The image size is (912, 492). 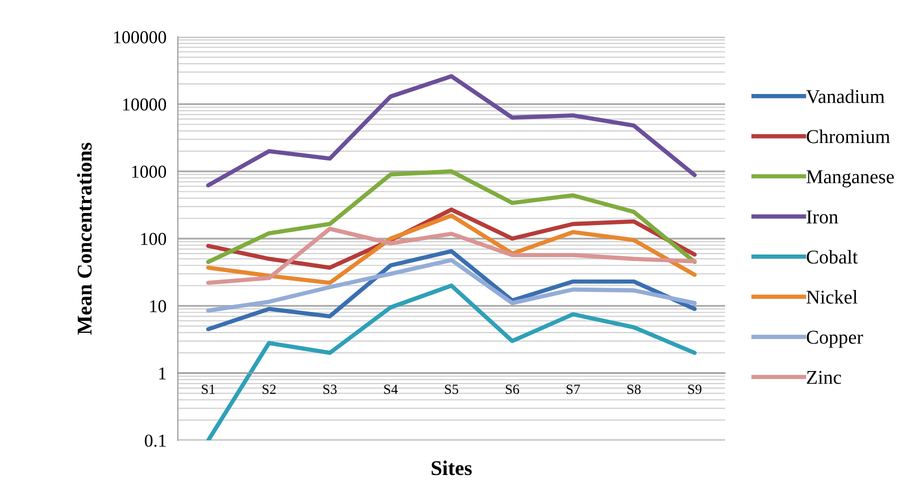 I want to click on legend-label: Vanadium, so click(x=845, y=96).